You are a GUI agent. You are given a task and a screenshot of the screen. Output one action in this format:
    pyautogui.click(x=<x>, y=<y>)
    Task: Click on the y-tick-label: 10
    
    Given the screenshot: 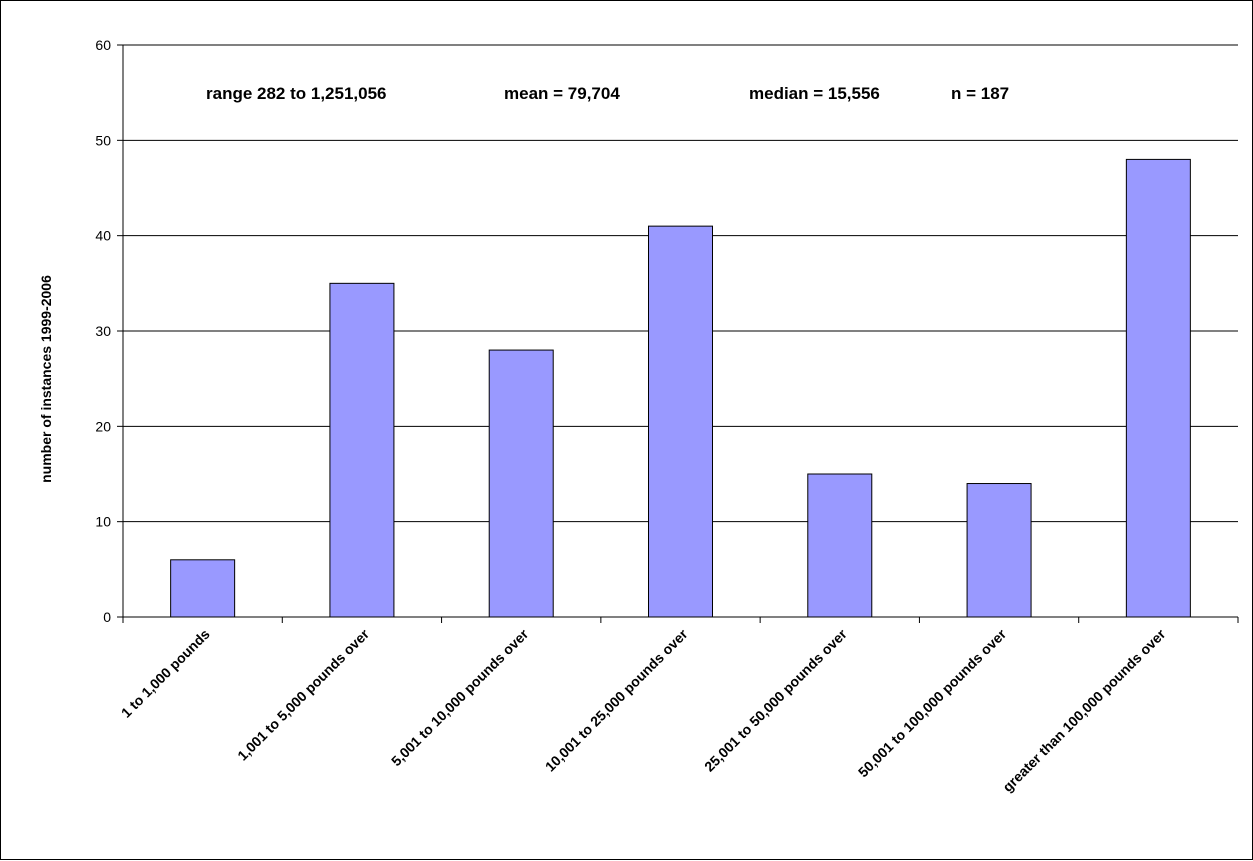 What is the action you would take?
    pyautogui.click(x=103, y=522)
    